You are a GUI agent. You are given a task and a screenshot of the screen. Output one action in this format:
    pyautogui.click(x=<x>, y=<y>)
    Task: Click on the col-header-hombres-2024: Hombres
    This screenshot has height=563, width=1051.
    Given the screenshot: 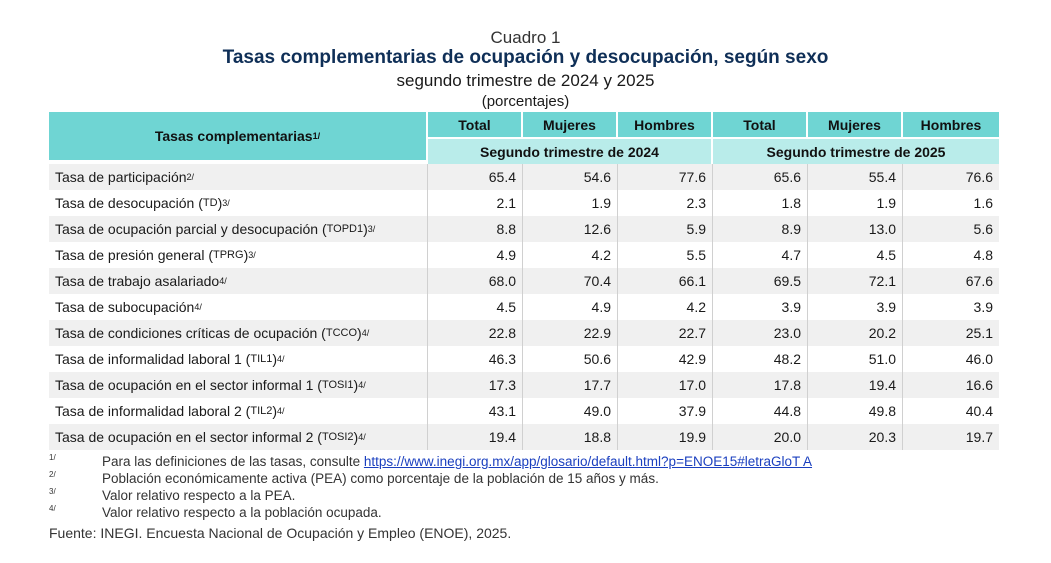 What is the action you would take?
    pyautogui.click(x=665, y=124)
    